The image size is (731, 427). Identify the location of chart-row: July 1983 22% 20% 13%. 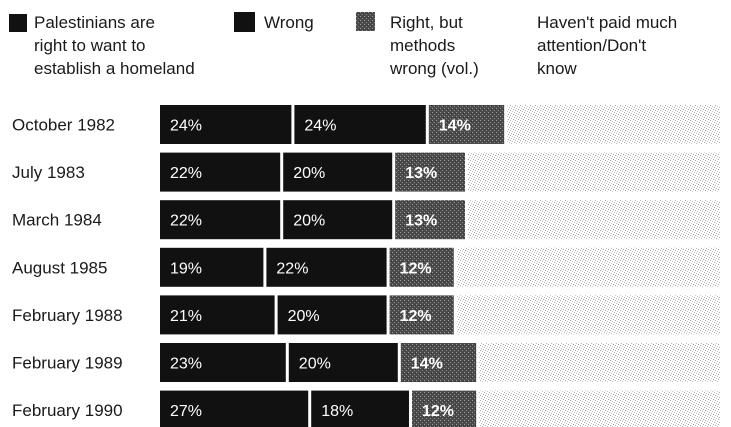
(366, 172).